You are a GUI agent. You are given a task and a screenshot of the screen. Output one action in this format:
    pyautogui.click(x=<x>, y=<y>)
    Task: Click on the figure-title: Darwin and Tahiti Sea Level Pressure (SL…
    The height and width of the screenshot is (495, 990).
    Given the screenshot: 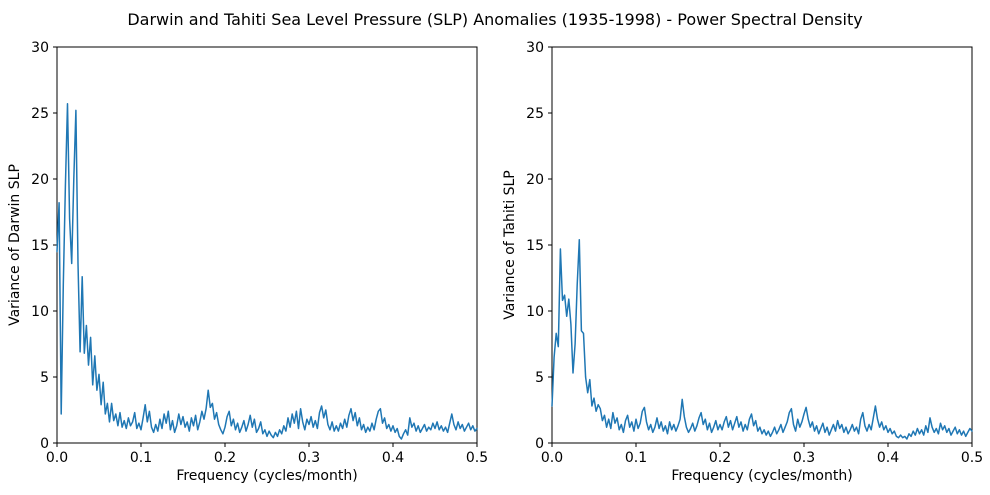 What is the action you would take?
    pyautogui.click(x=495, y=19)
    